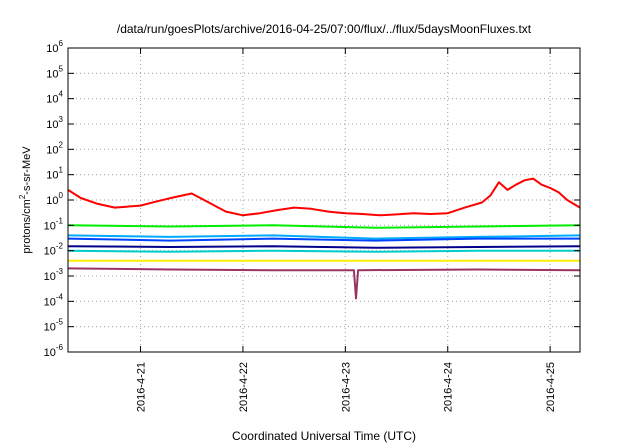 The image size is (640, 448). I want to click on y-tick-label: 10⁵, so click(54, 72).